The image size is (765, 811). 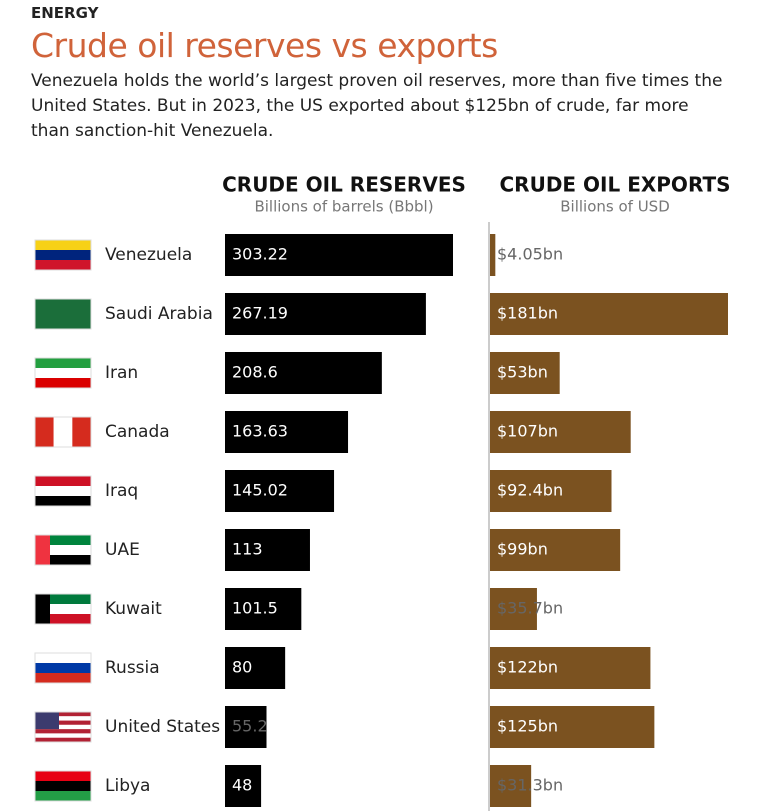 I want to click on kicker: ENERGY, so click(x=65, y=13).